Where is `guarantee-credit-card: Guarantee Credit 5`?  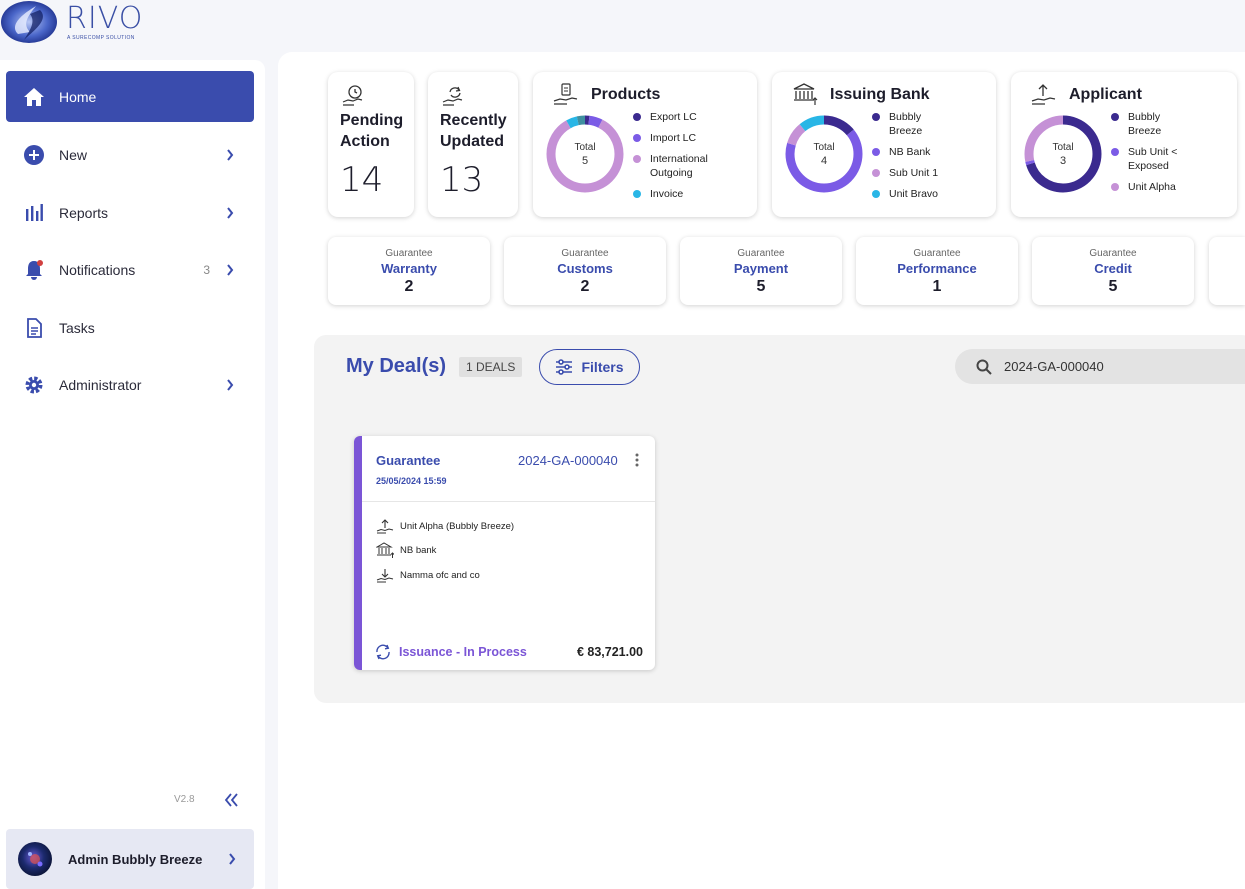 guarantee-credit-card: Guarantee Credit 5 is located at coordinates (1113, 271).